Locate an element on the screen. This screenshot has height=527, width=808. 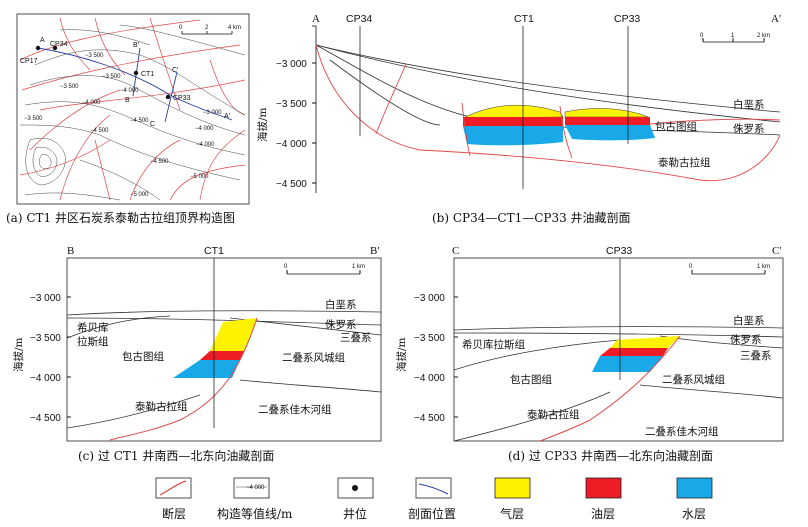
c-ylabel: 海拔/m is located at coordinates (18, 354).